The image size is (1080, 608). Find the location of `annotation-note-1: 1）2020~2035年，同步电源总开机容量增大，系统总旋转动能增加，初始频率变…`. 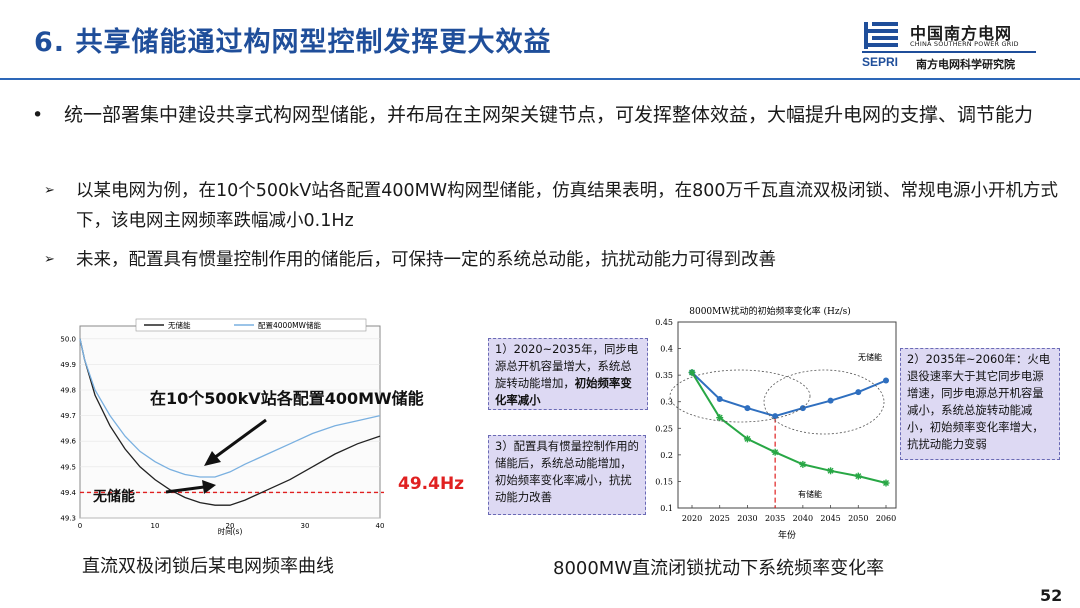

annotation-note-1: 1）2020~2035年，同步电源总开机容量增大，系统总旋转动能增加，初始频率变… is located at coordinates (568, 374).